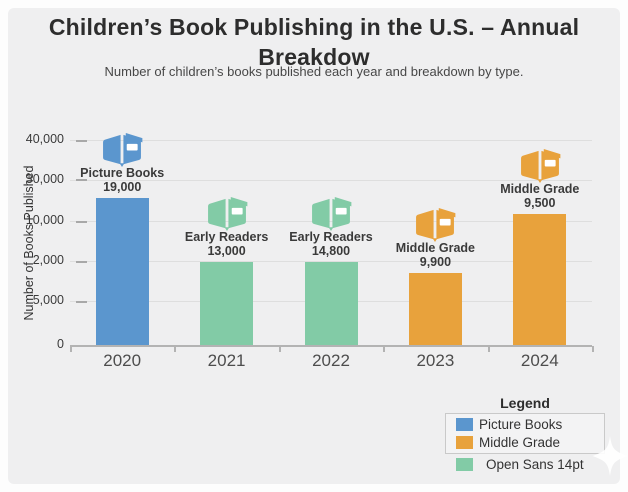 The height and width of the screenshot is (492, 628). Describe the element at coordinates (44, 220) in the screenshot. I see `y-axis-tick-label: 10,000` at that location.